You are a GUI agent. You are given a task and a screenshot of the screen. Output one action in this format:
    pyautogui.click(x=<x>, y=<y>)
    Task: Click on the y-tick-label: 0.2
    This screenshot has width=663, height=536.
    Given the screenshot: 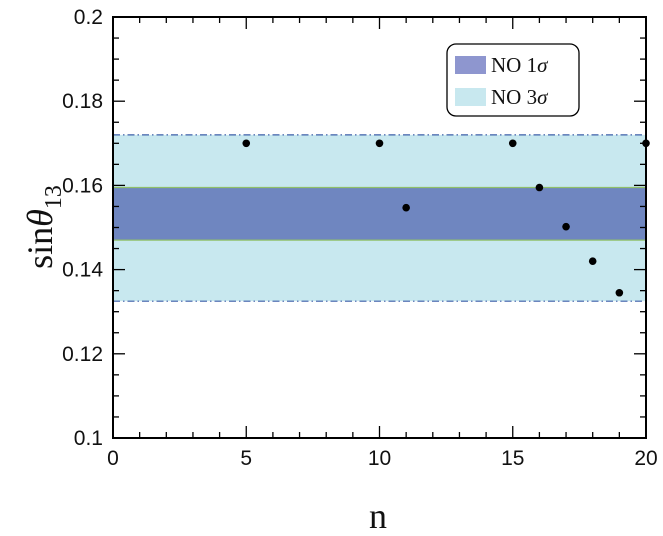 What is the action you would take?
    pyautogui.click(x=88, y=17)
    